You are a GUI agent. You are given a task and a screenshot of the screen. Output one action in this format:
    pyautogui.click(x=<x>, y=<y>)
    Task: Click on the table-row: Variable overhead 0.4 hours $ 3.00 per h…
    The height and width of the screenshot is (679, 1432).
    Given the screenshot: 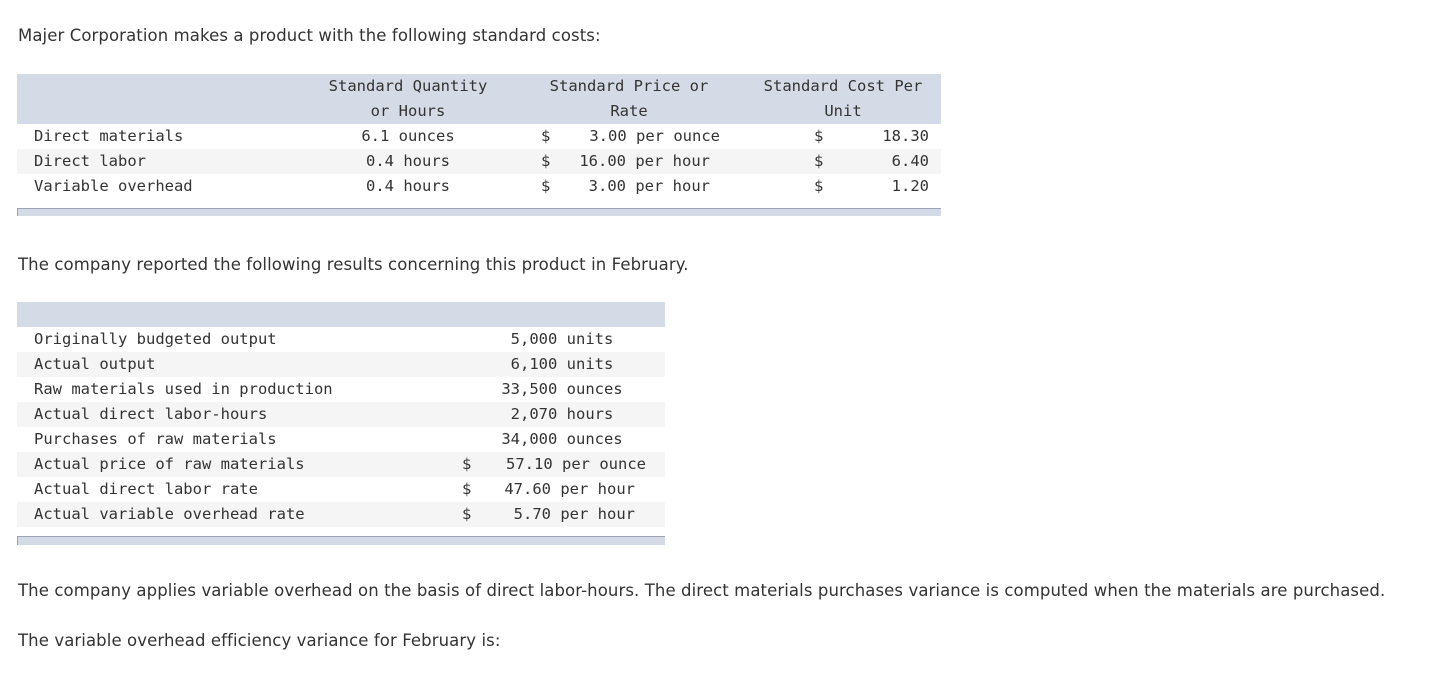 What is the action you would take?
    pyautogui.click(x=479, y=186)
    